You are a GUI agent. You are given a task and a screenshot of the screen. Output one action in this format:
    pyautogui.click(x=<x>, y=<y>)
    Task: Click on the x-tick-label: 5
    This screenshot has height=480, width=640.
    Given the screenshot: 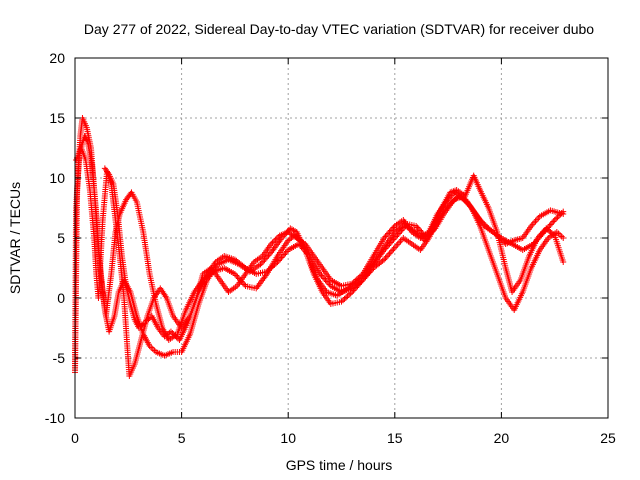 What is the action you would take?
    pyautogui.click(x=182, y=438)
    